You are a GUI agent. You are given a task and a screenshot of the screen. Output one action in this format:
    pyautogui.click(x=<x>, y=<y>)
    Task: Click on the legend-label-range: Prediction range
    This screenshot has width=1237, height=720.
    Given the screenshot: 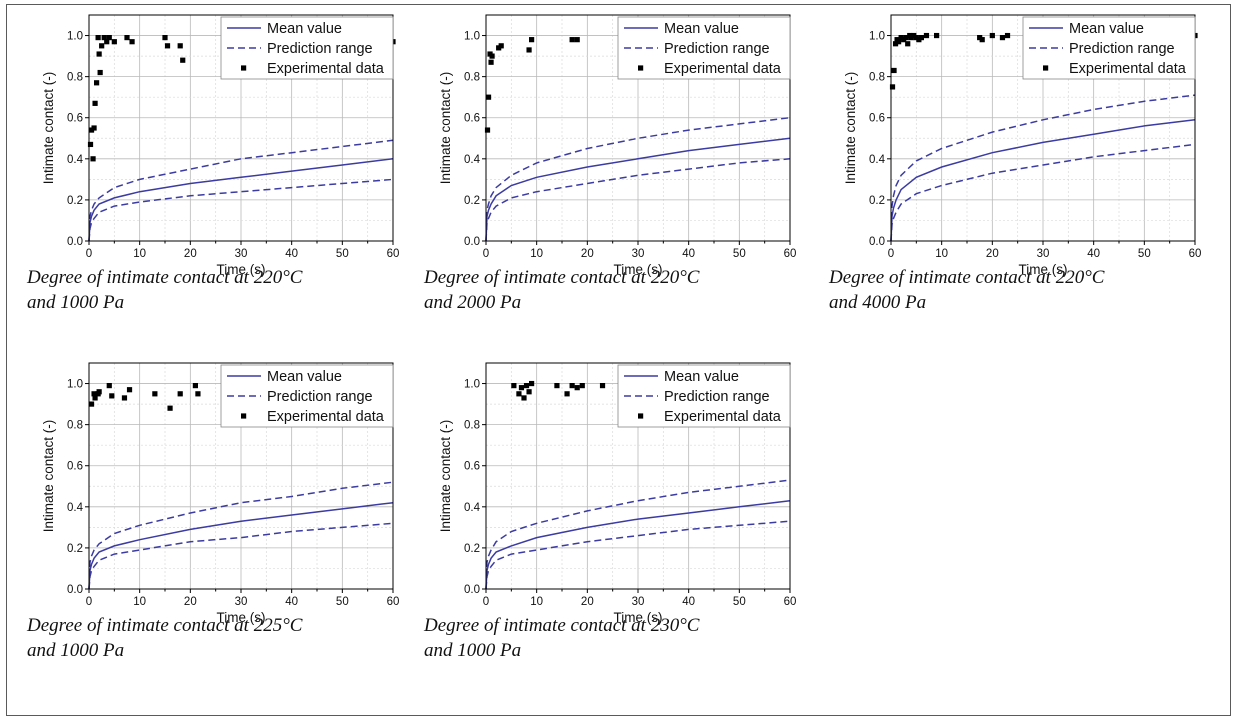 What is the action you would take?
    pyautogui.click(x=717, y=49)
    